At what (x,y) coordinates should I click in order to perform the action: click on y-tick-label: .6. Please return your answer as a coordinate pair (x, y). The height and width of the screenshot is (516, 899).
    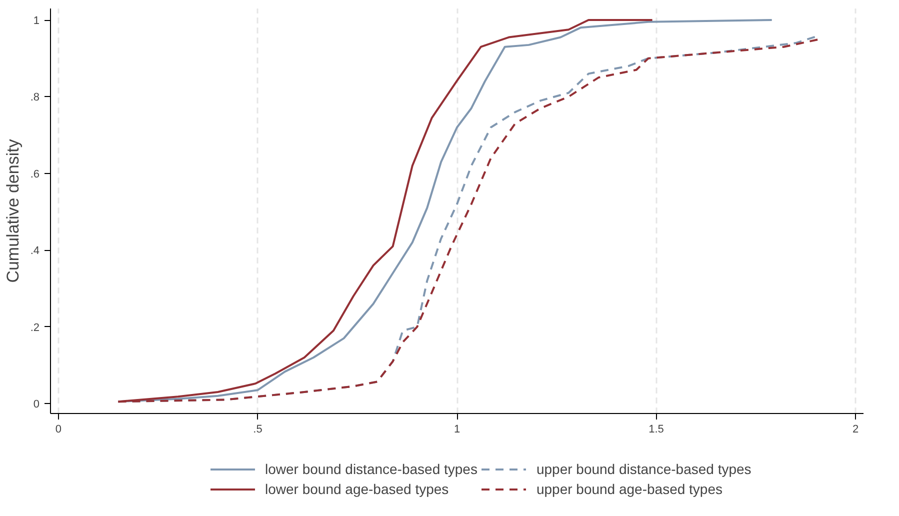
    Looking at the image, I should click on (35, 174).